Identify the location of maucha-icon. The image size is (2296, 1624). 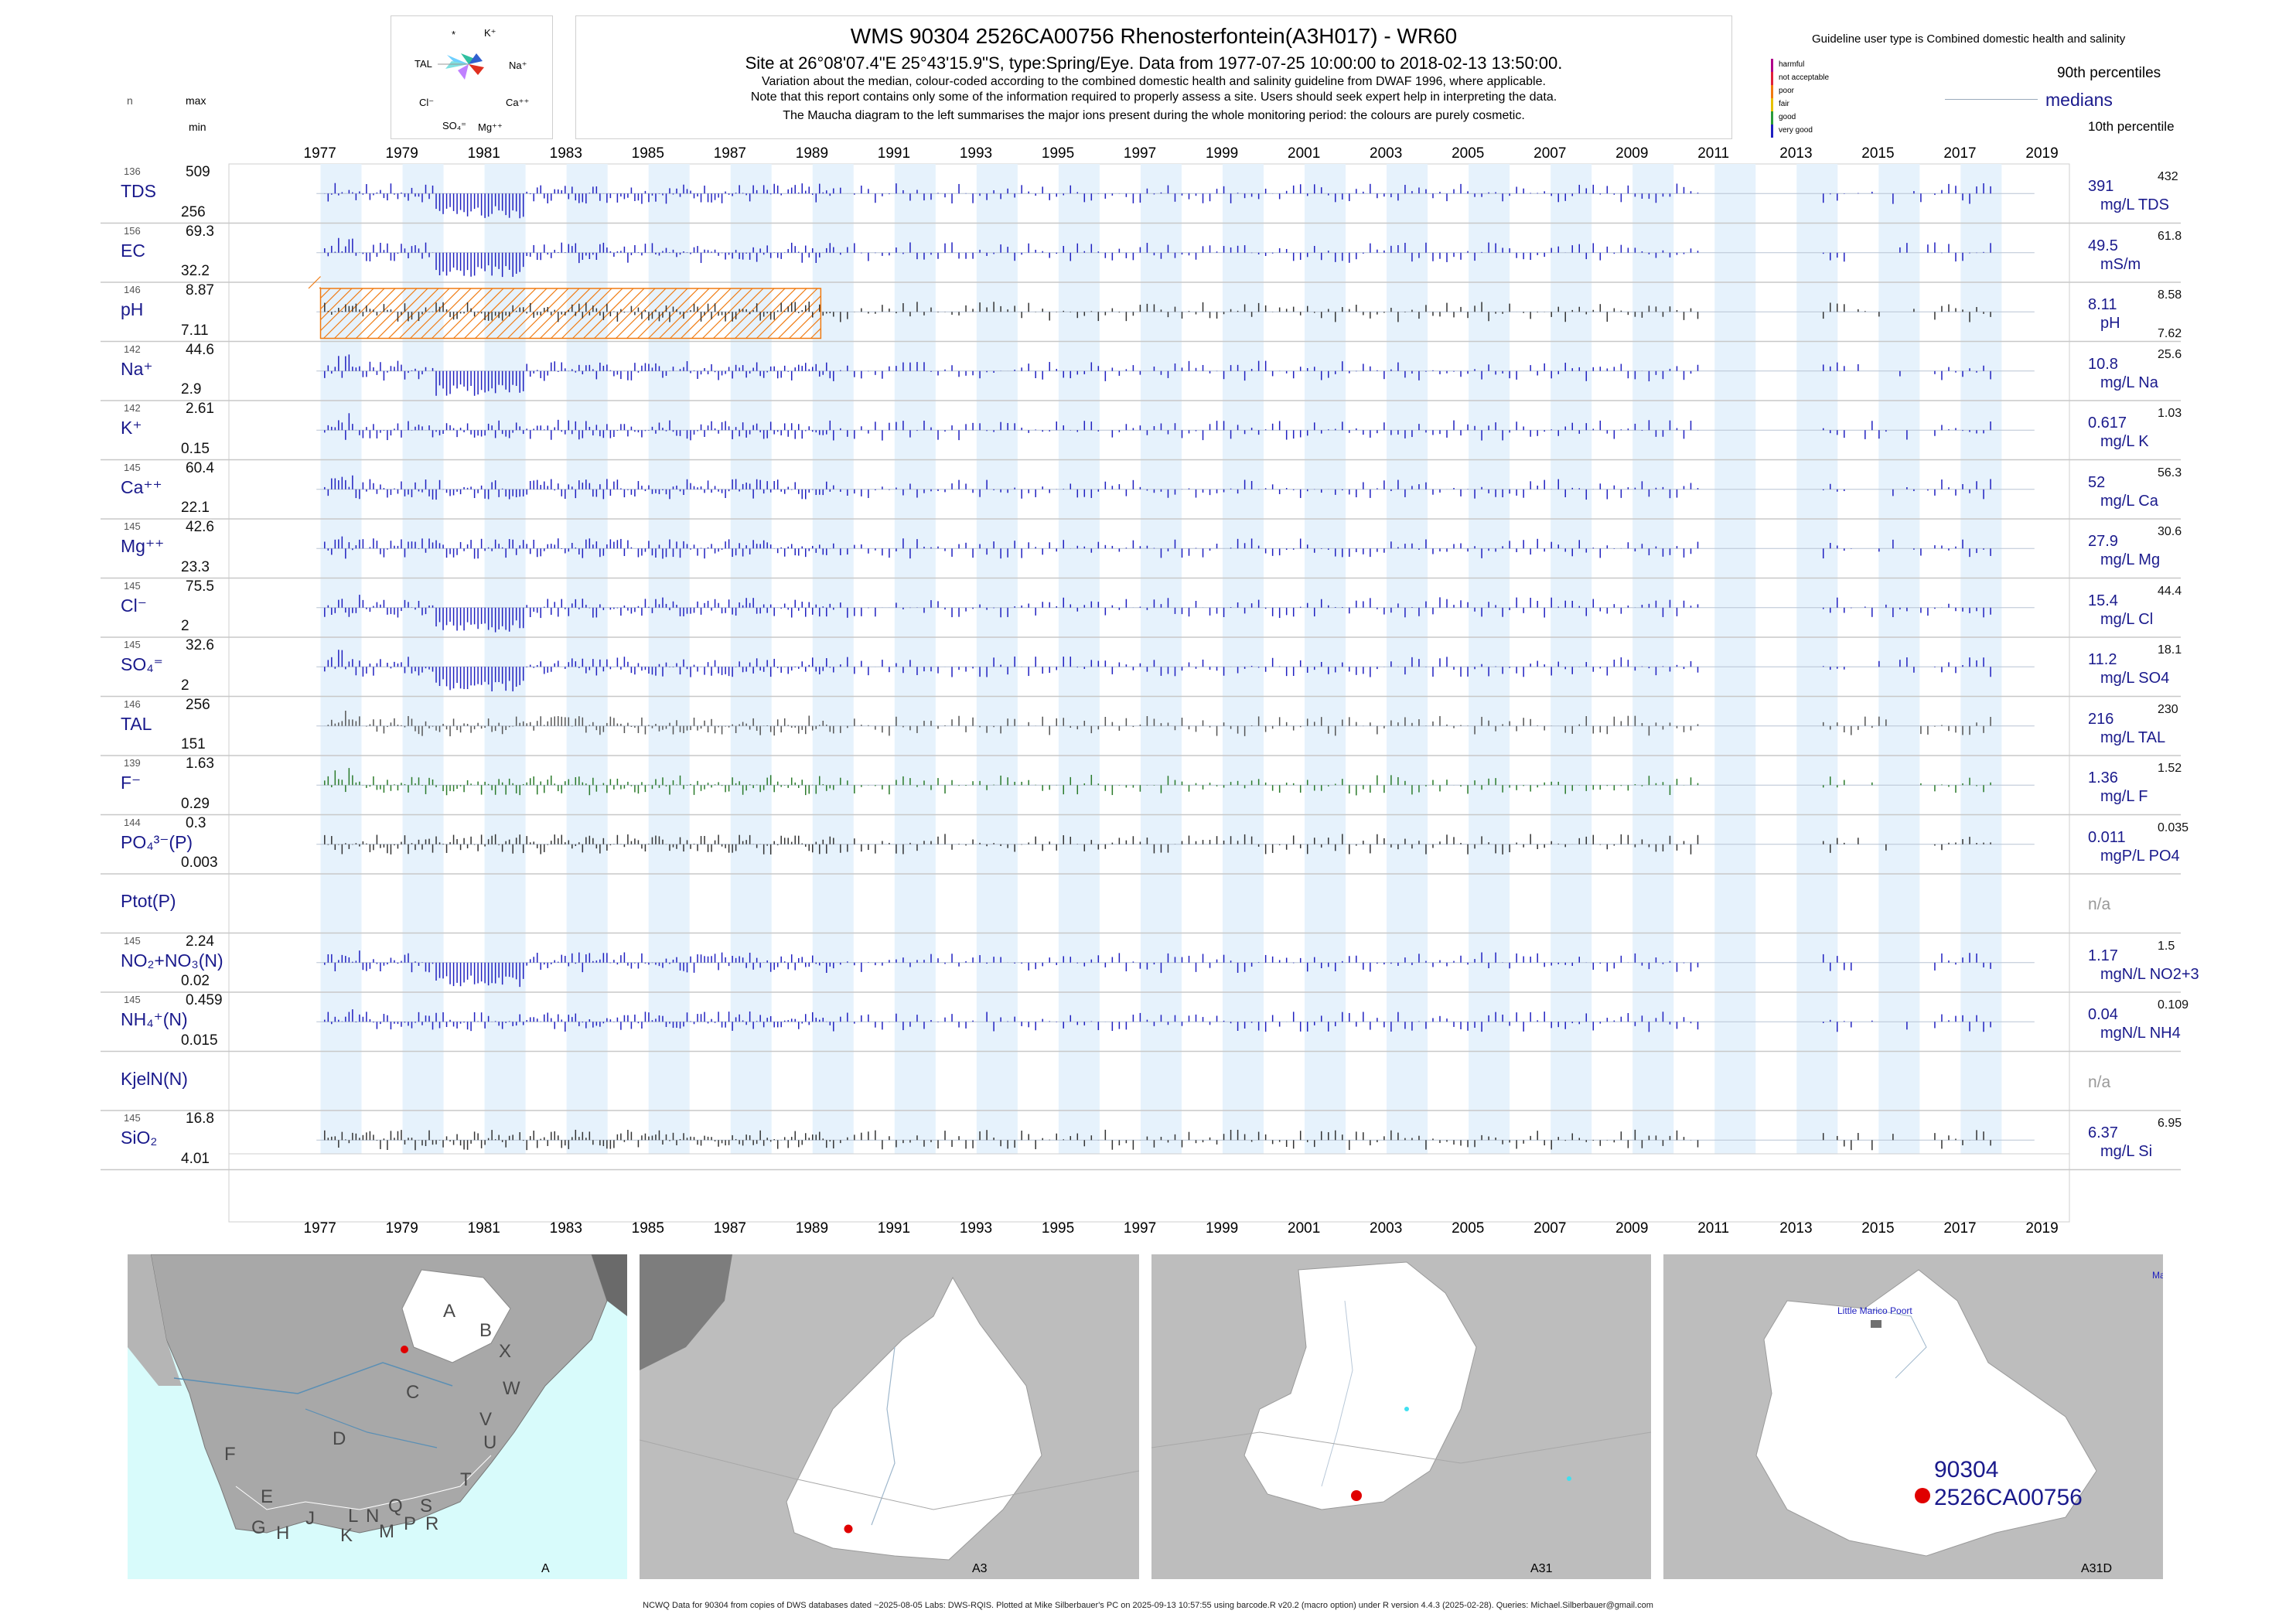
(461, 66).